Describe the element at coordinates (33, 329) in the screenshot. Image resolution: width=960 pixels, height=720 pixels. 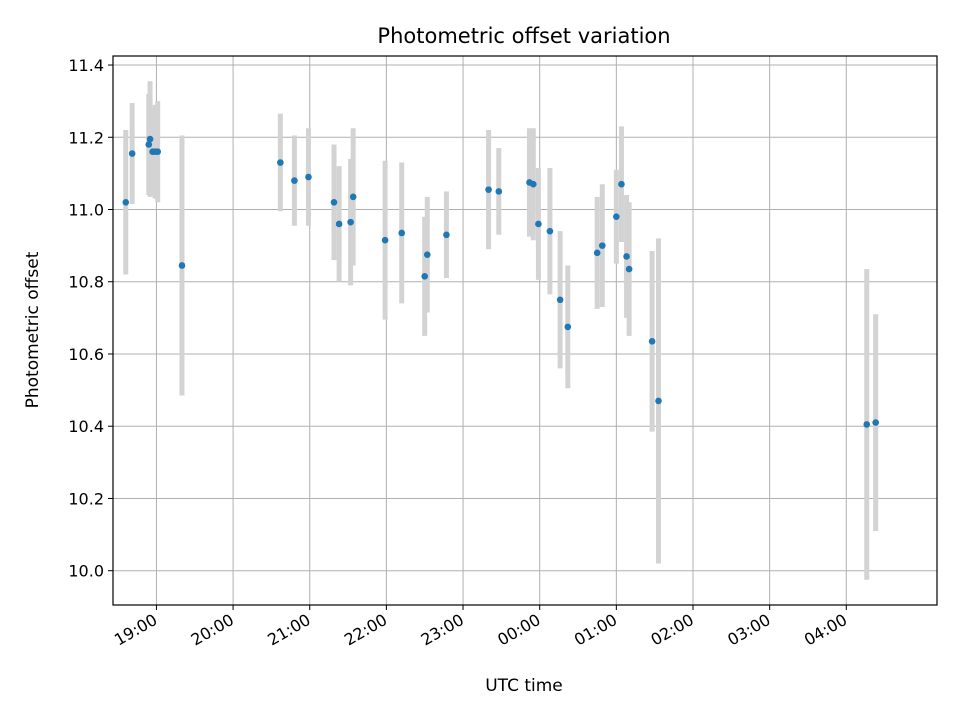
I see `y-axis-title: Photometric offset` at that location.